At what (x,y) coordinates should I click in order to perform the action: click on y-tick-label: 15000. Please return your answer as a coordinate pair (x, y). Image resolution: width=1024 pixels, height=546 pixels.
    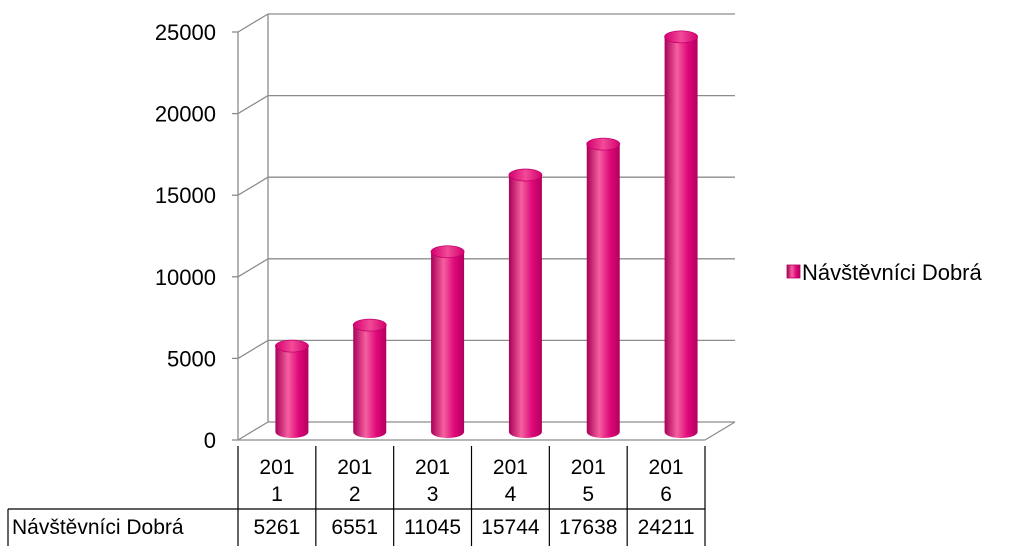
    Looking at the image, I should click on (185, 195).